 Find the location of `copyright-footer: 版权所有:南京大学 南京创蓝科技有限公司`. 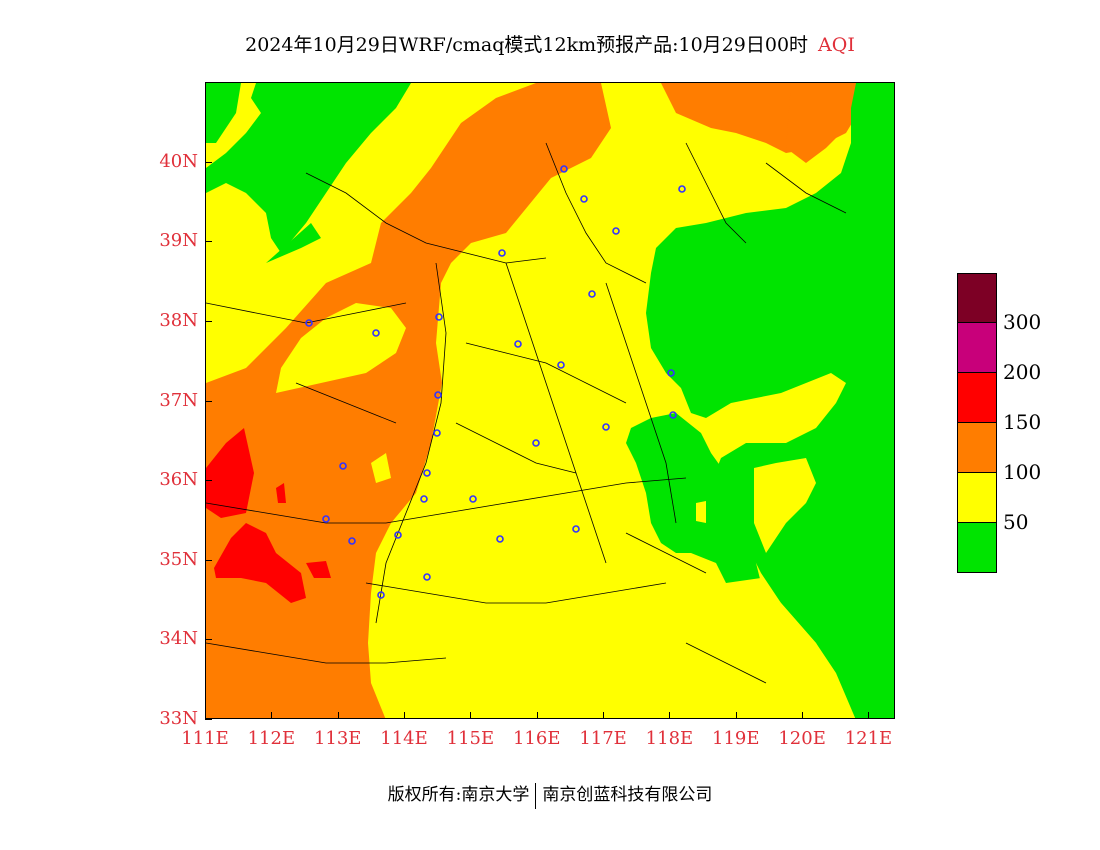

copyright-footer: 版权所有:南京大学 南京创蓝科技有限公司 is located at coordinates (550, 794).